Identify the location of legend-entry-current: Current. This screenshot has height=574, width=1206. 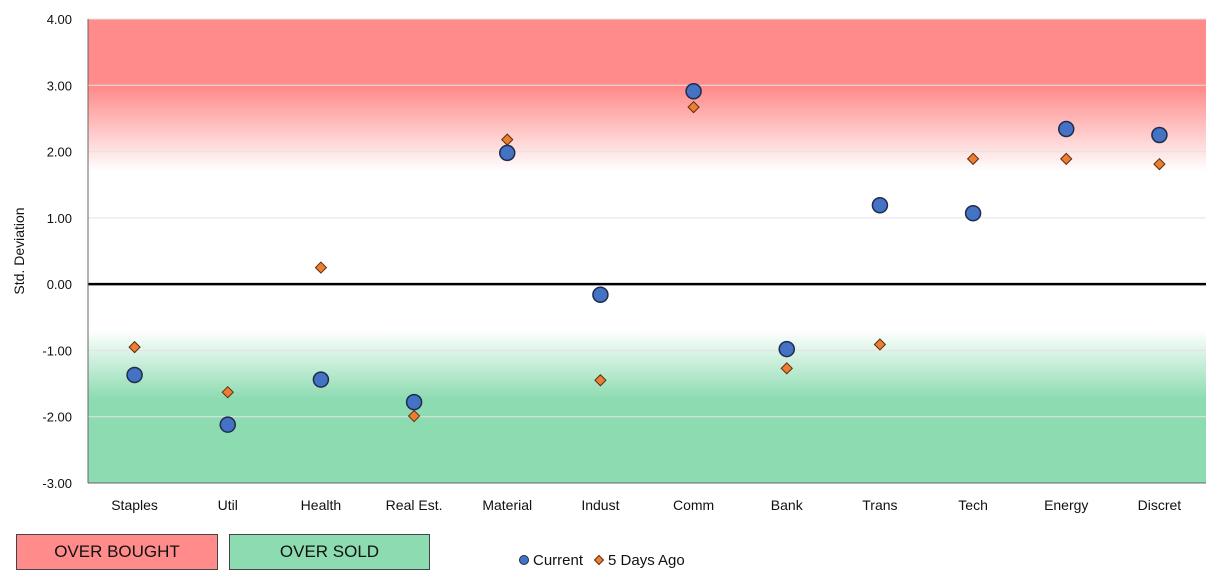
(550, 560).